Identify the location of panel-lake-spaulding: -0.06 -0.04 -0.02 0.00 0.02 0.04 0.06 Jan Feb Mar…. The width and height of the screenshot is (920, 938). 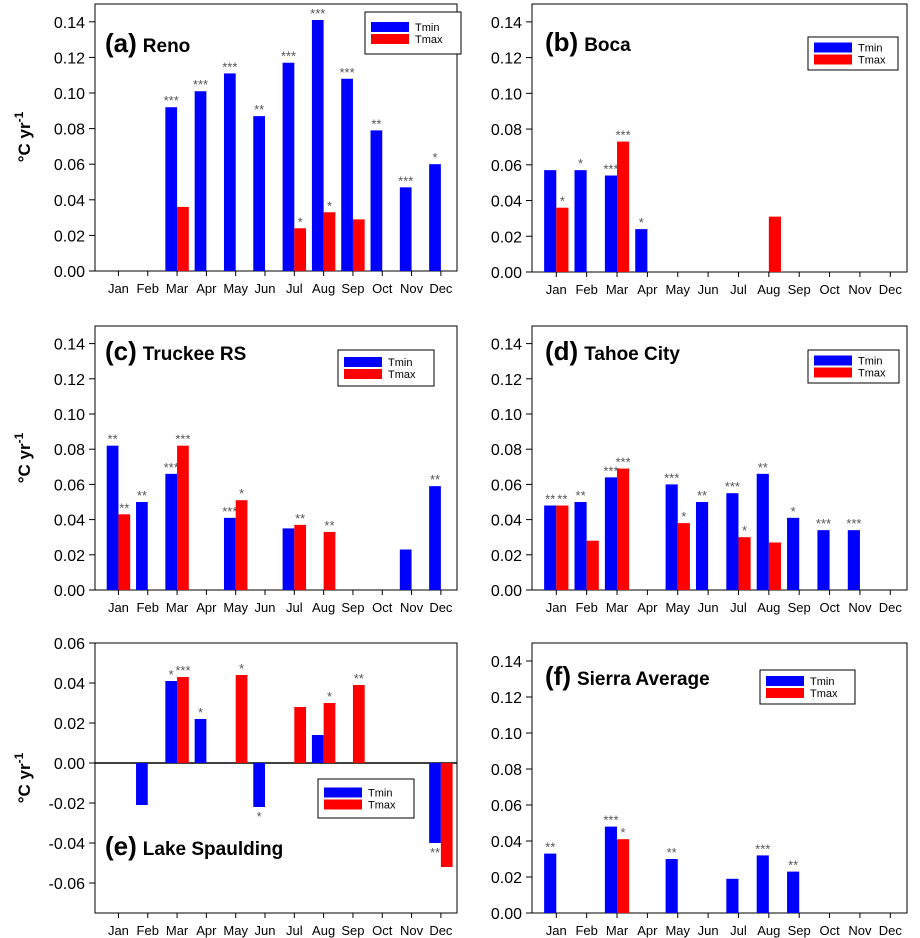
(253, 787).